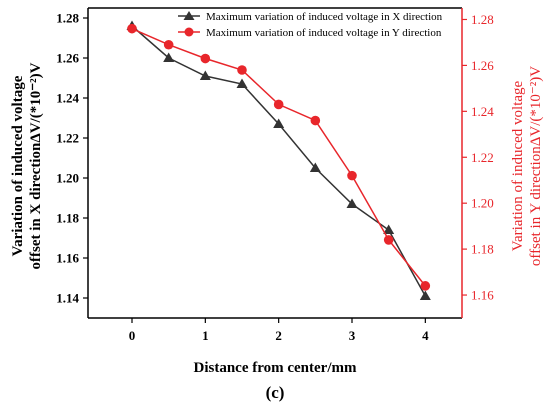 Image resolution: width=550 pixels, height=410 pixels. I want to click on right-y-tick-label: 1.28, so click(482, 19).